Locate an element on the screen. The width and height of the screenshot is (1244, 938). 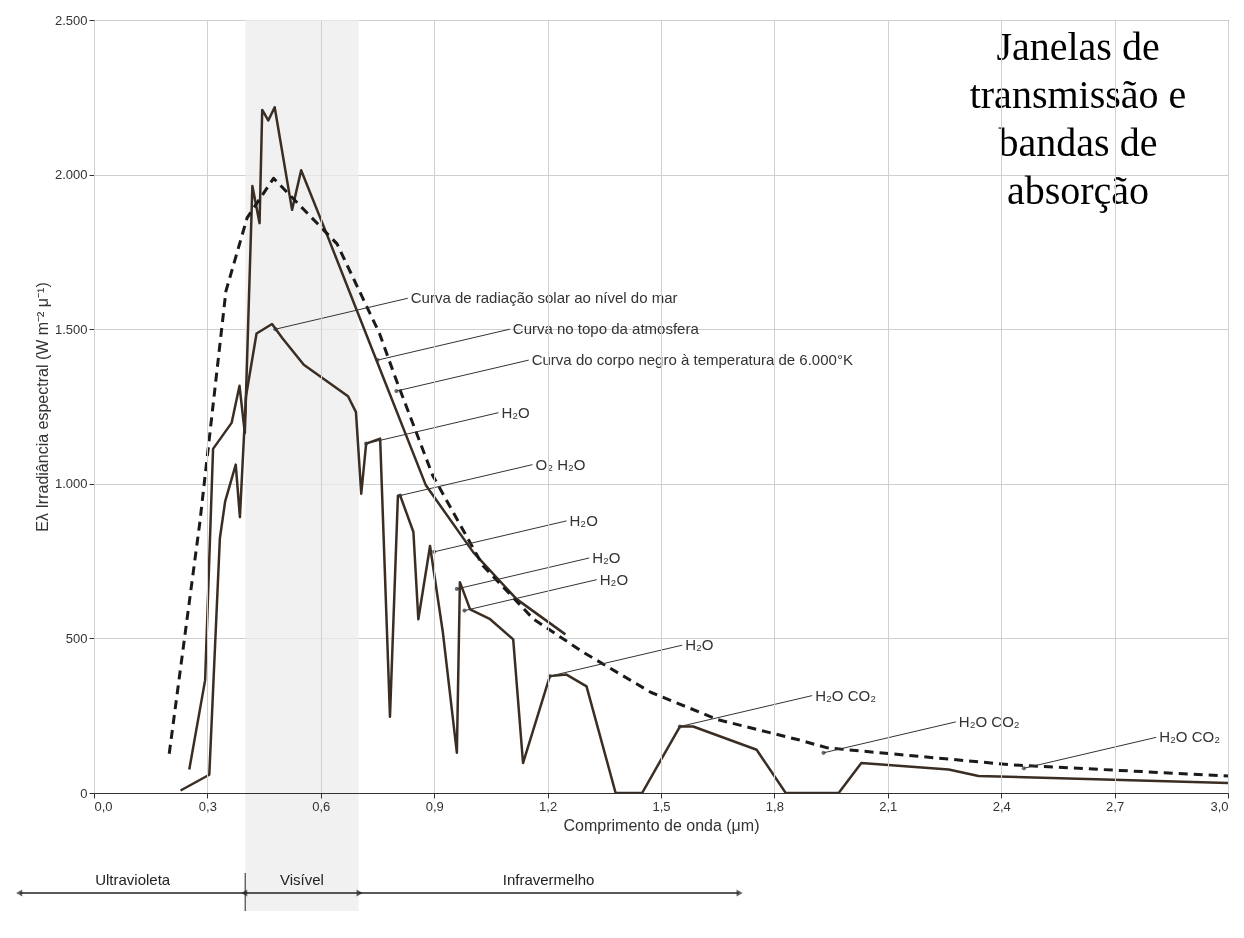
x-tick-label: 0,6 is located at coordinates (321, 806).